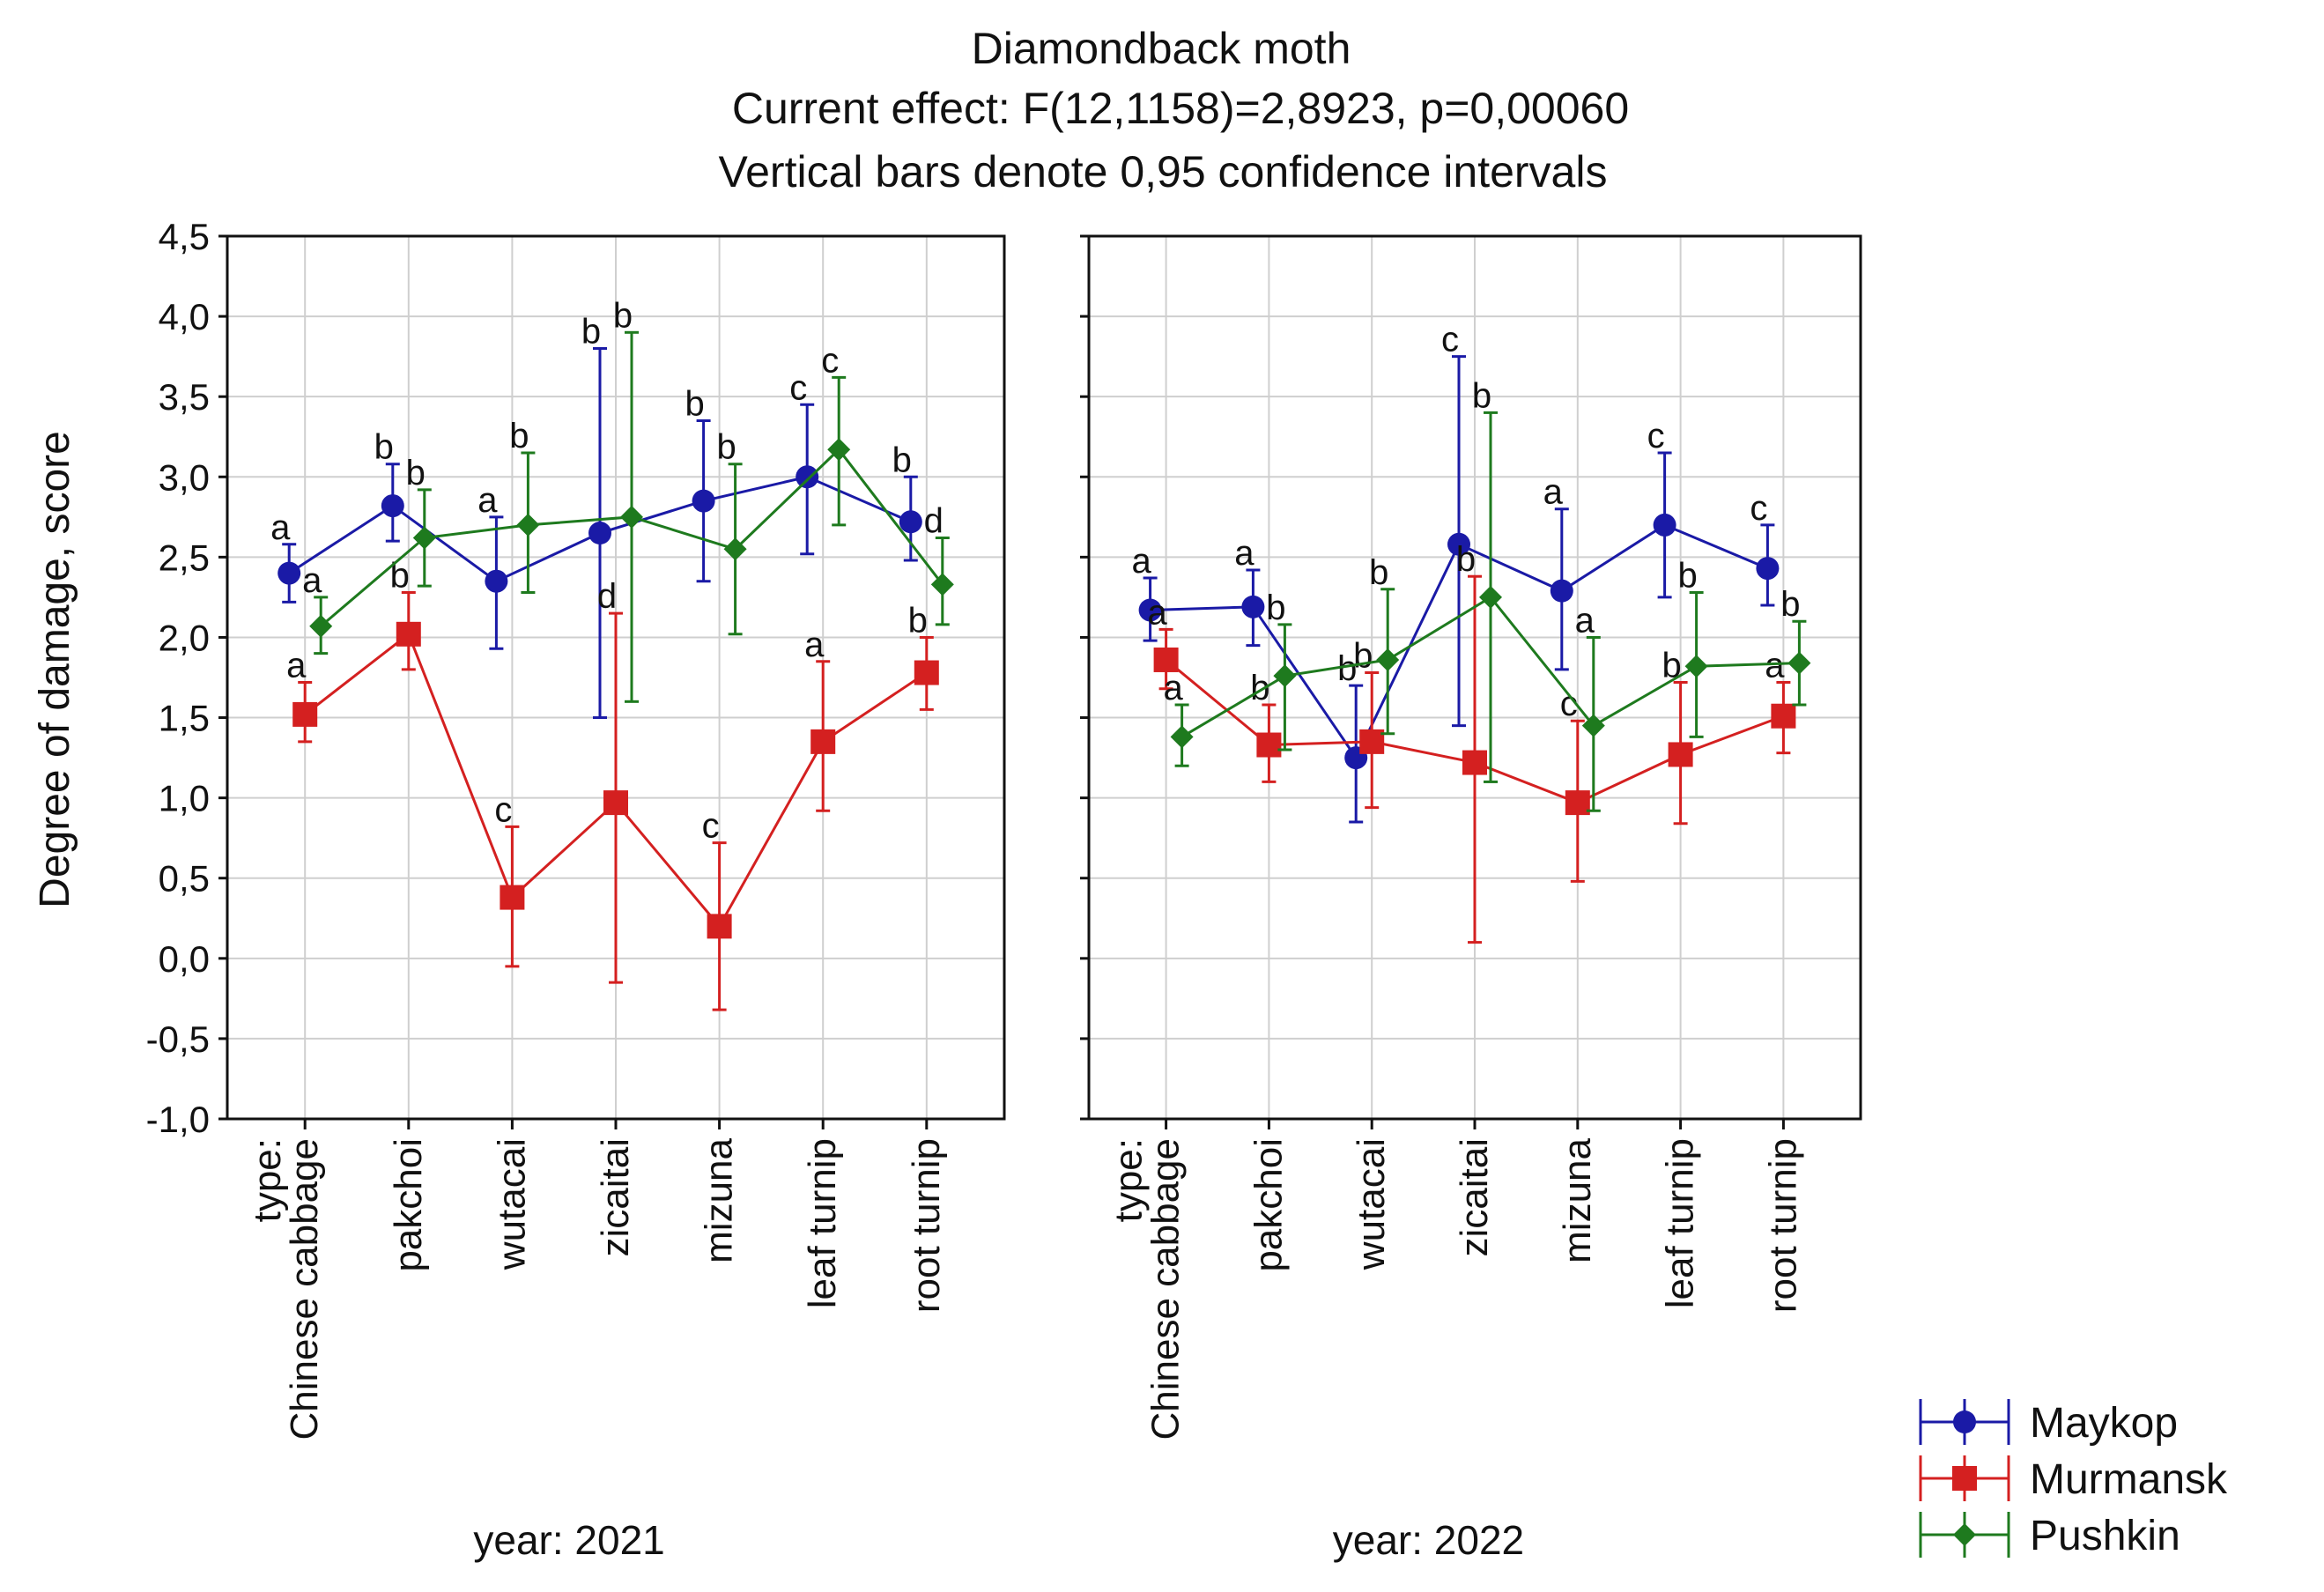  I want to click on y-axis-label: Degree of damage, score, so click(55, 669).